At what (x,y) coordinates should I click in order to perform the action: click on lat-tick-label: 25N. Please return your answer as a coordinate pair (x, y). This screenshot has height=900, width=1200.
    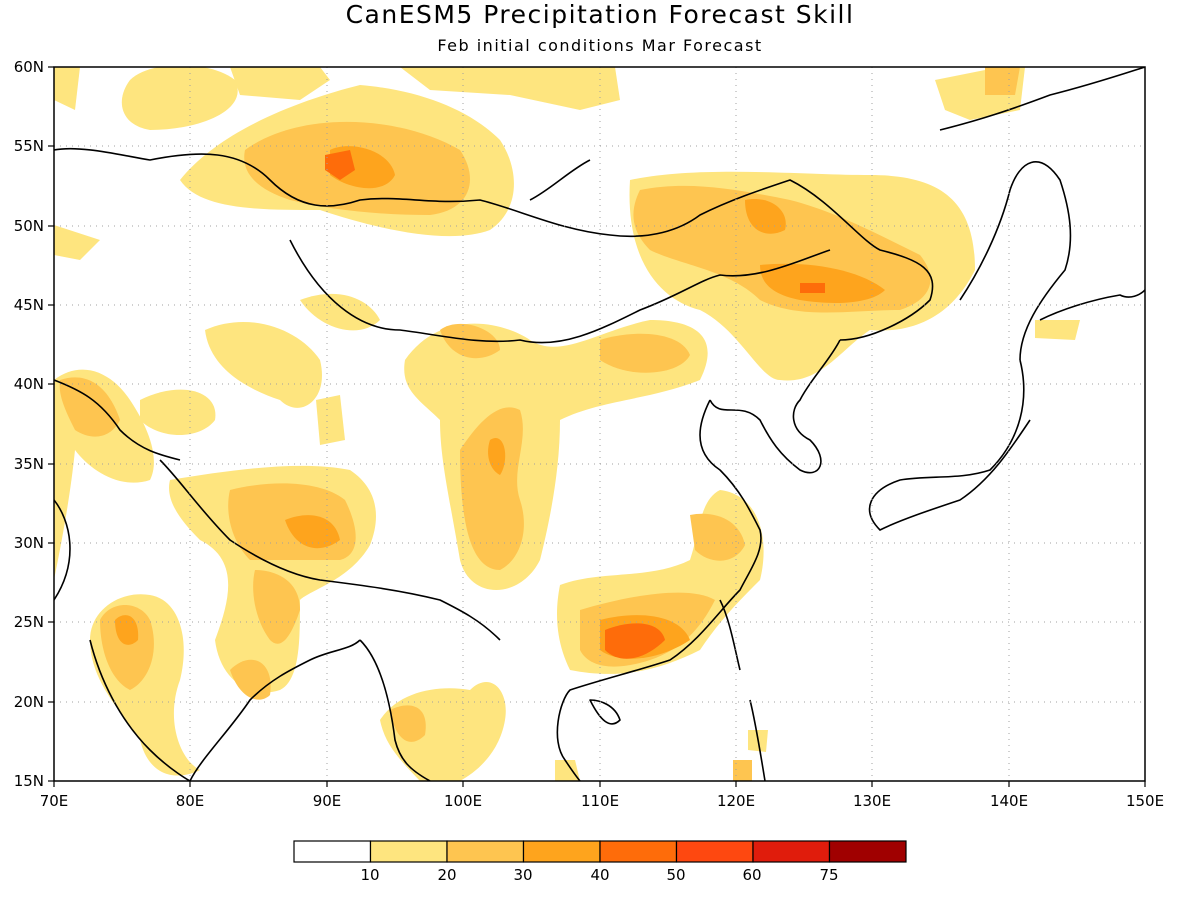
    Looking at the image, I should click on (29, 622).